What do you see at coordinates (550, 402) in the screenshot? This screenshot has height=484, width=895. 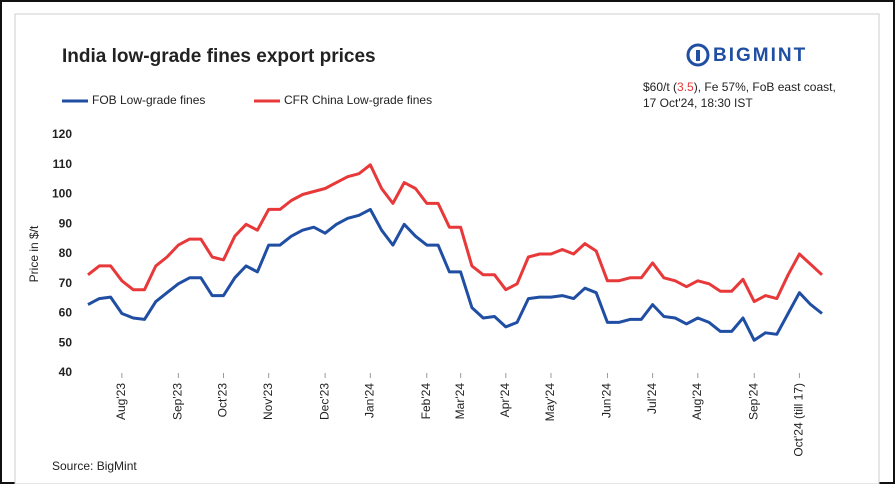 I see `x-tick-label: May'24` at bounding box center [550, 402].